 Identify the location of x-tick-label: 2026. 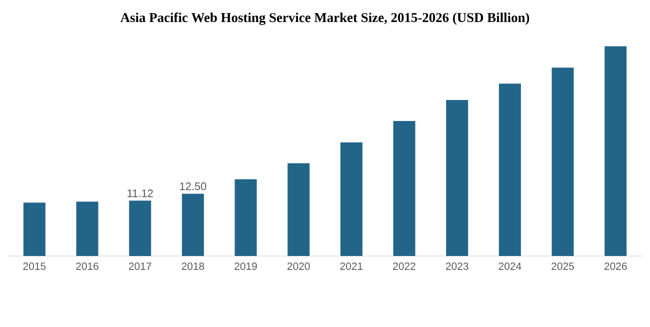
(615, 266).